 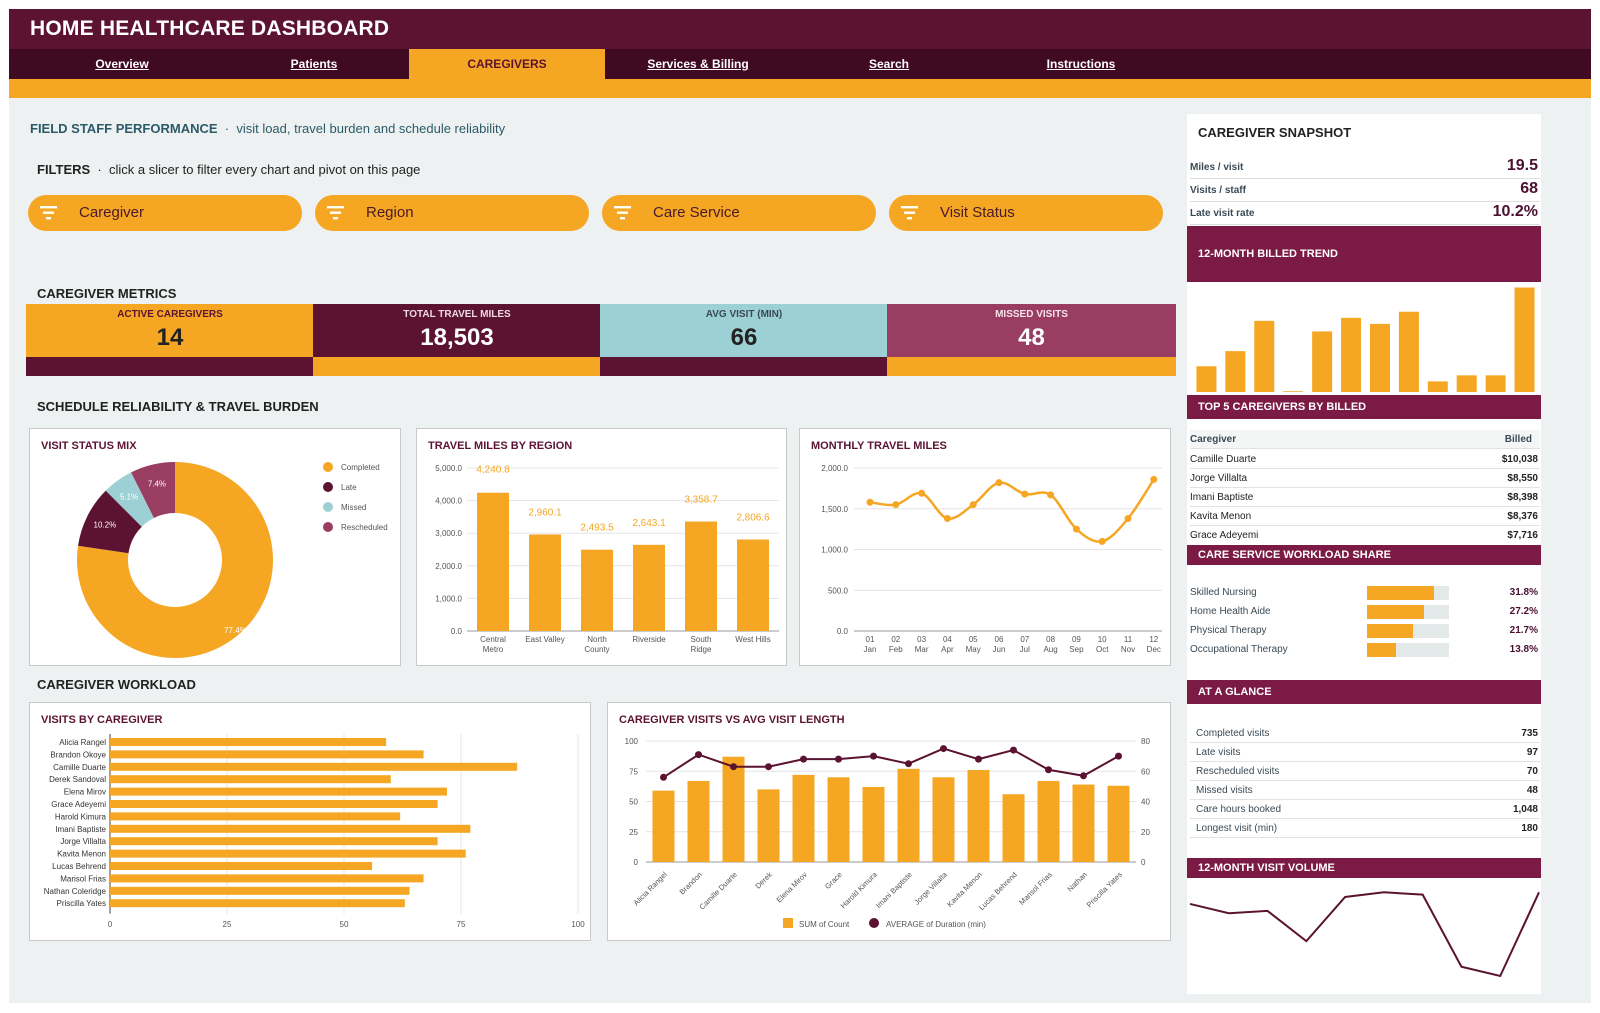 I want to click on x-tick-label: Imani Baptiste, so click(x=894, y=890).